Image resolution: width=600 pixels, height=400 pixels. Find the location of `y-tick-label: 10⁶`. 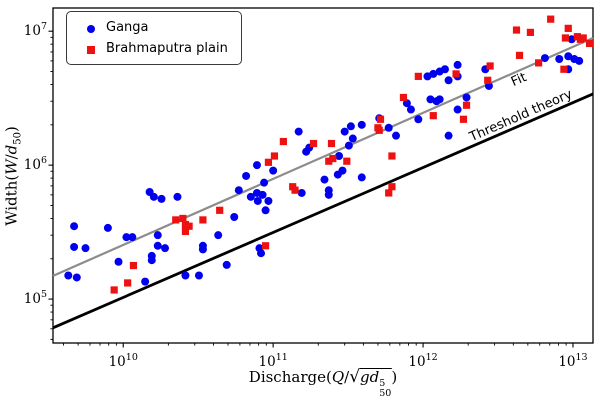

y-tick-label: 10⁶ is located at coordinates (35, 164).